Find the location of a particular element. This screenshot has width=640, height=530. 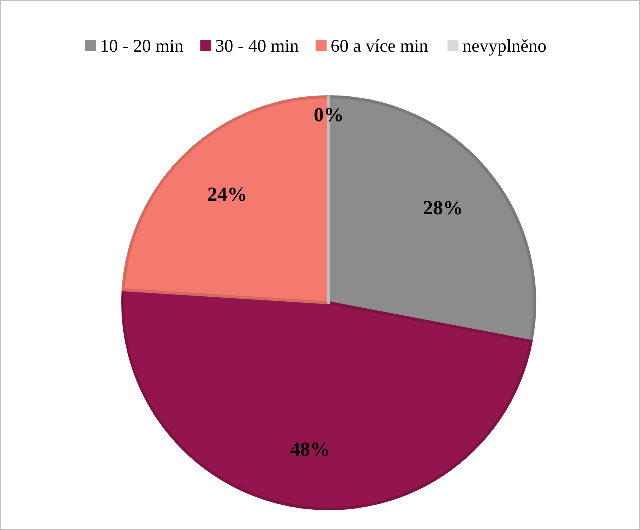

data-label: 48% is located at coordinates (310, 450).